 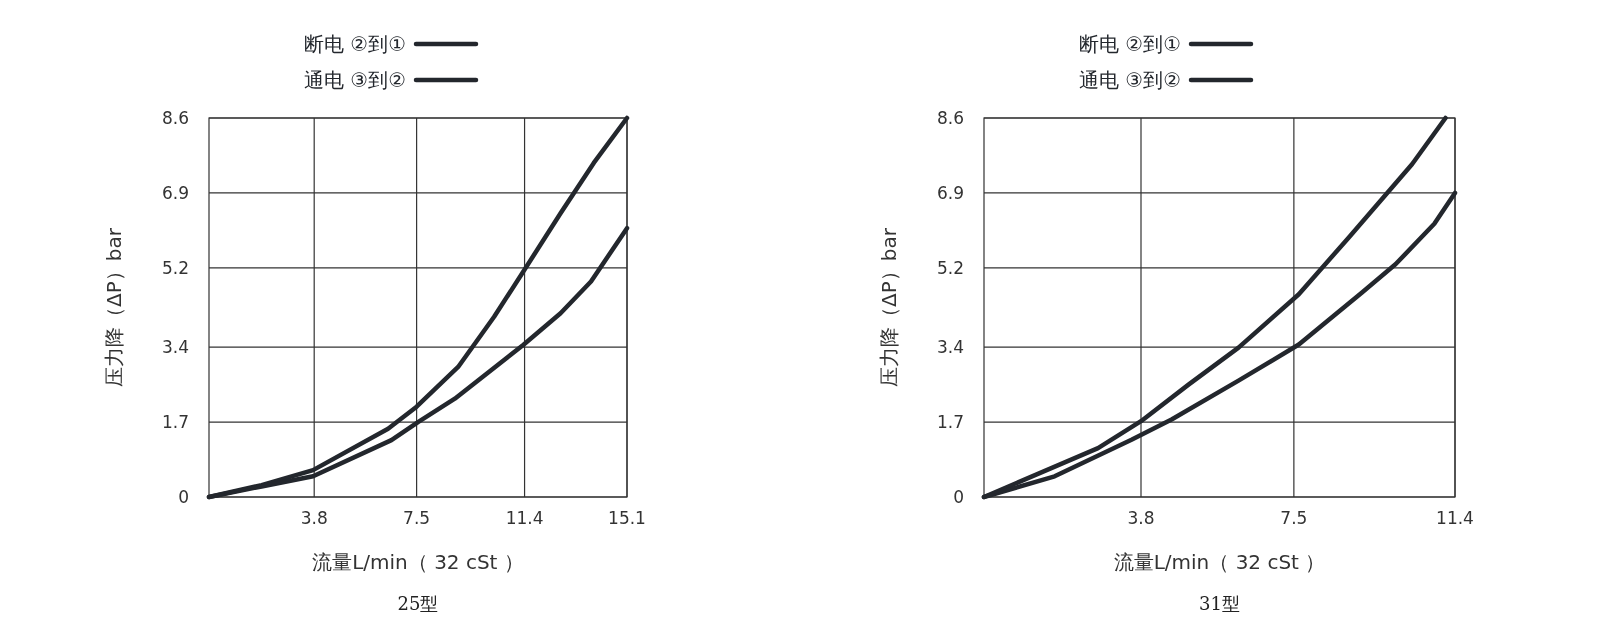 What do you see at coordinates (1219, 603) in the screenshot?
I see `text: 31型` at bounding box center [1219, 603].